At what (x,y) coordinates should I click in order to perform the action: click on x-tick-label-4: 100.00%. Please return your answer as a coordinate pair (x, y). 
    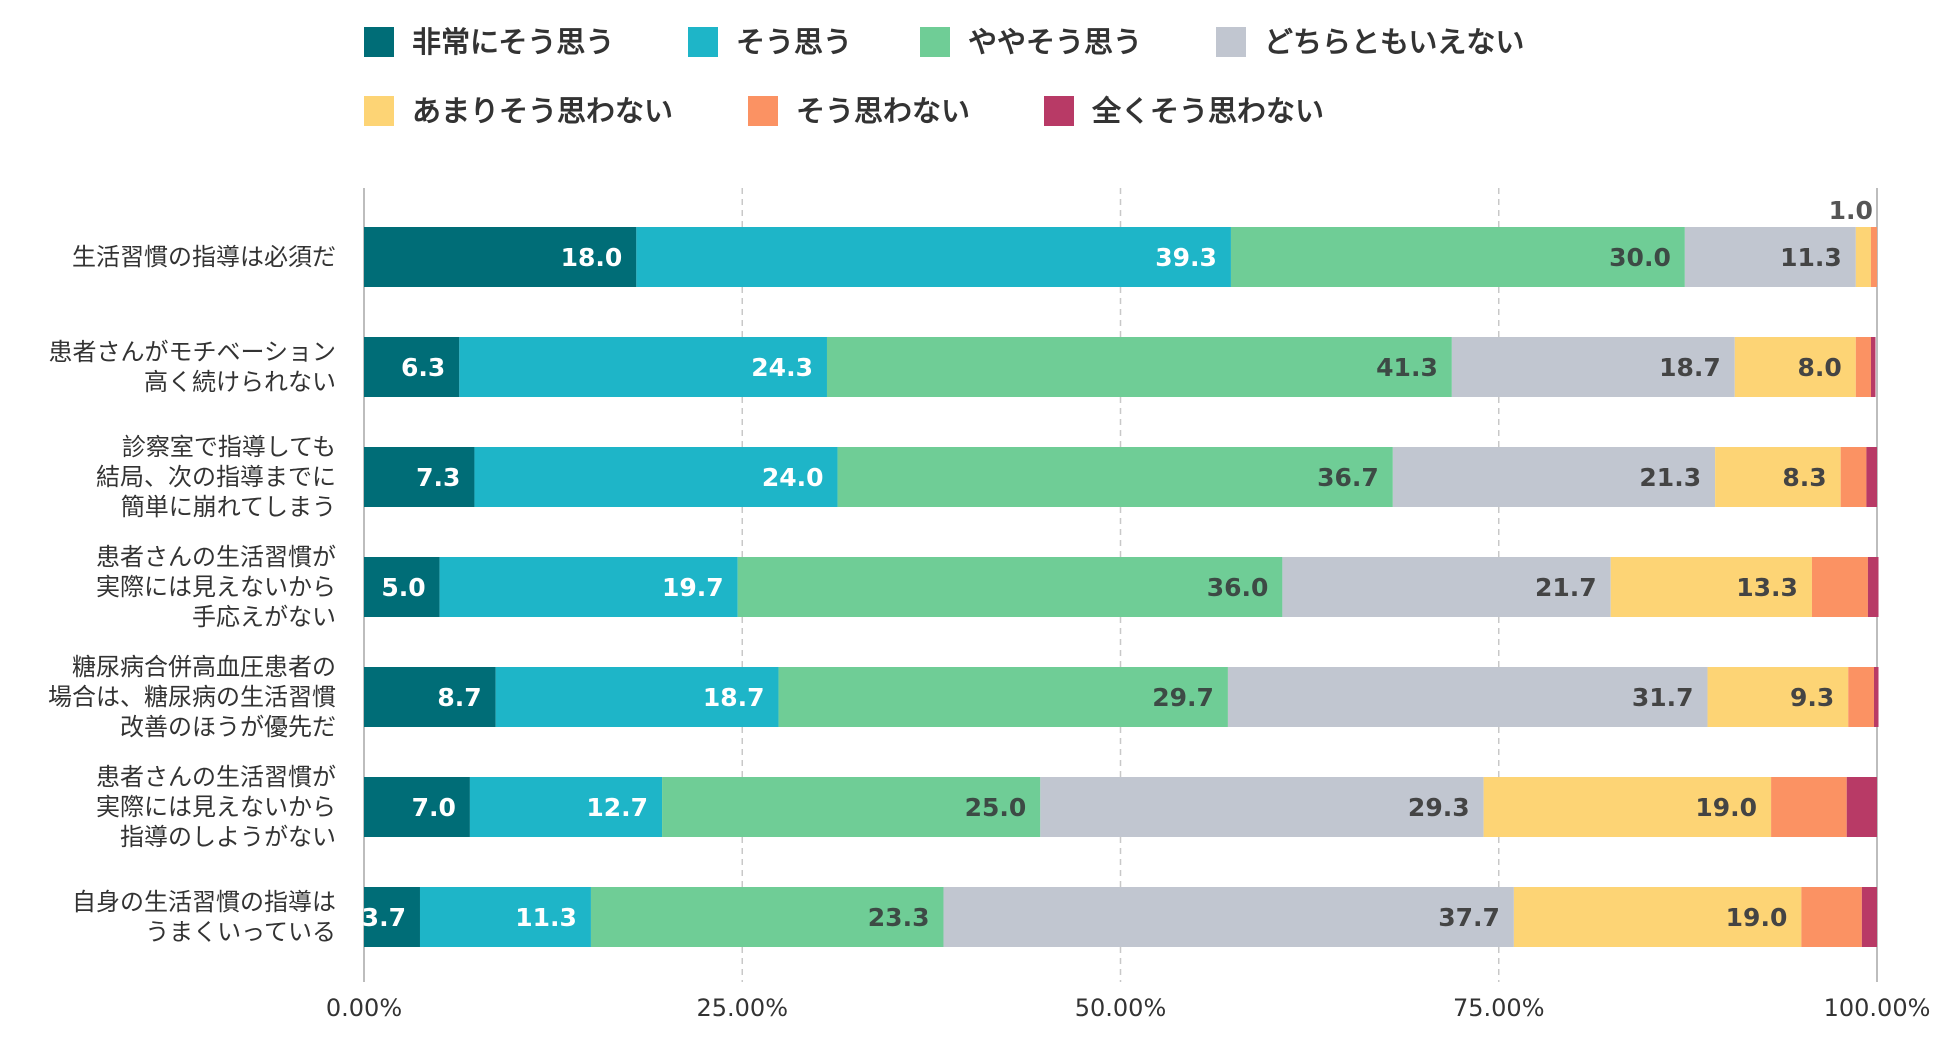
    Looking at the image, I should click on (1877, 1008).